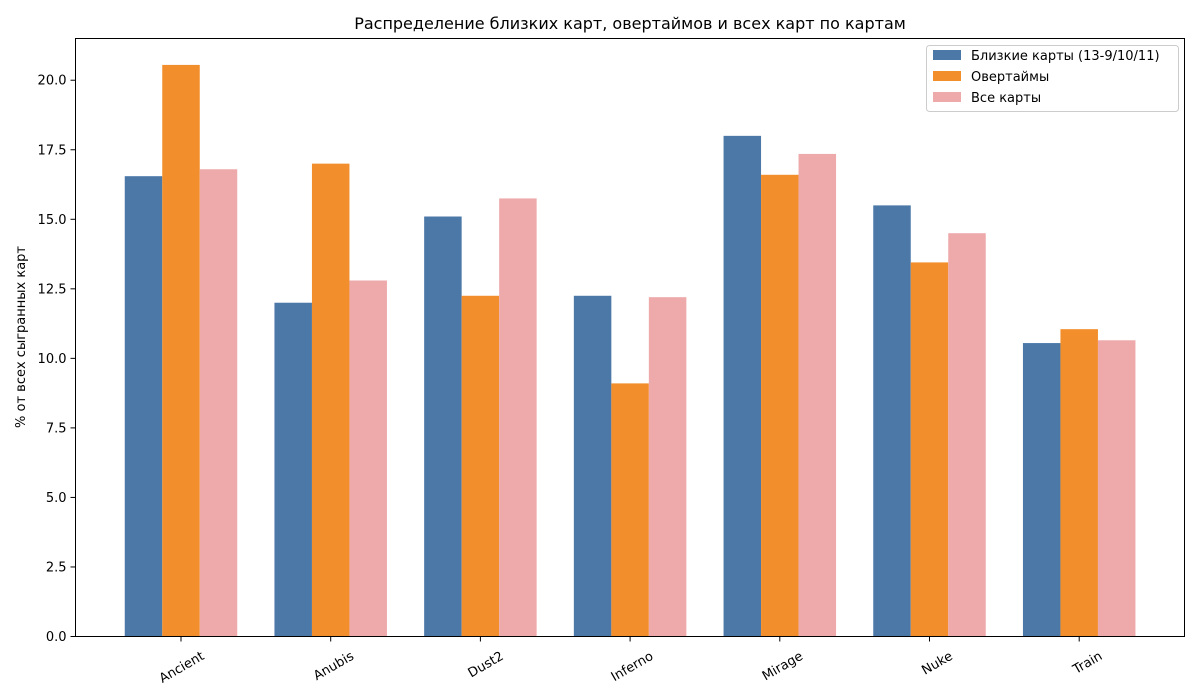 Image resolution: width=1200 pixels, height=700 pixels. Describe the element at coordinates (52, 220) in the screenshot. I see `y-tick-label: 15.0` at that location.